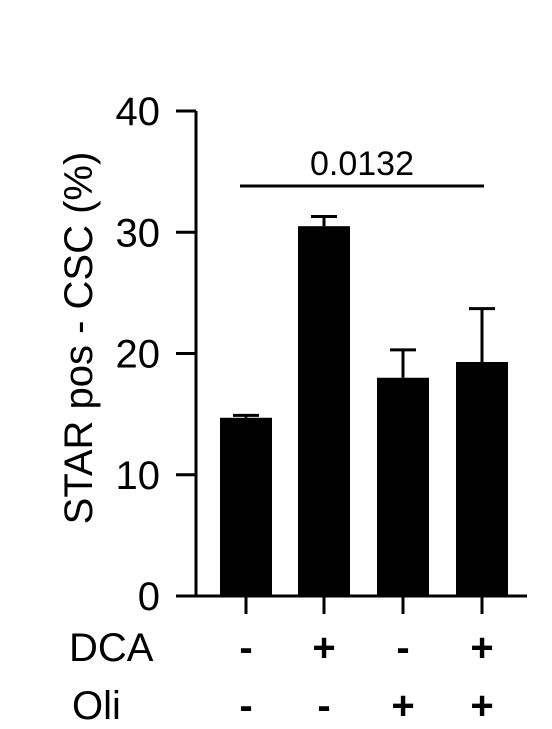  I want to click on y-tick-label-10: 10, so click(138, 476).